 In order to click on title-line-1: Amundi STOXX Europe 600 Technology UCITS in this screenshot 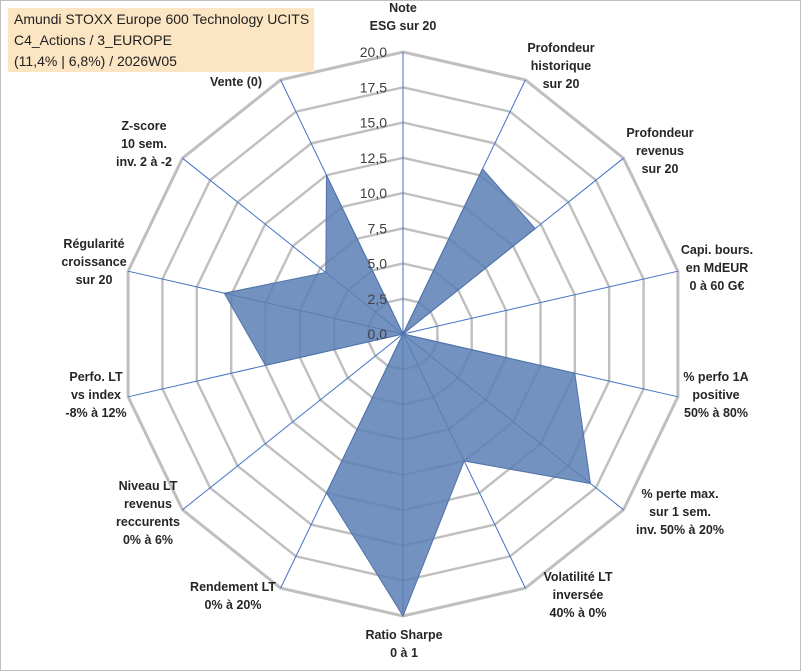, I will do `click(162, 19)`.